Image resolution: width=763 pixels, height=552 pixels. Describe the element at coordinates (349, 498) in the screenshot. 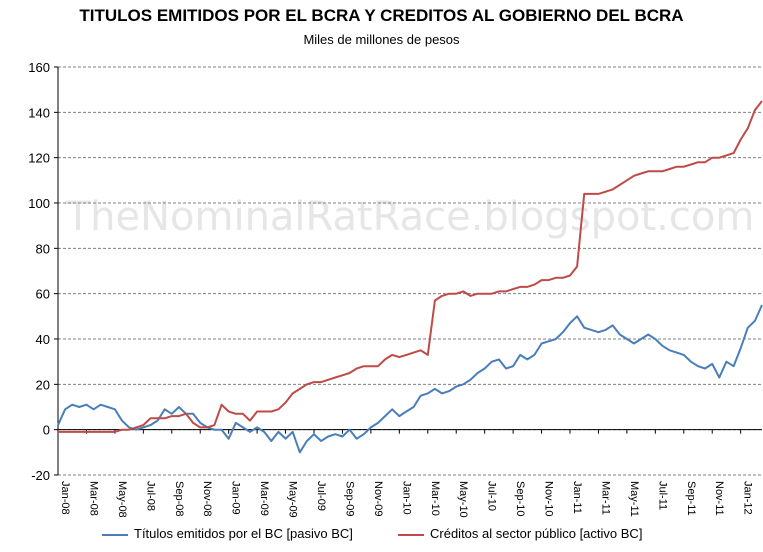

I see `x-tick-label: Sep-09` at that location.